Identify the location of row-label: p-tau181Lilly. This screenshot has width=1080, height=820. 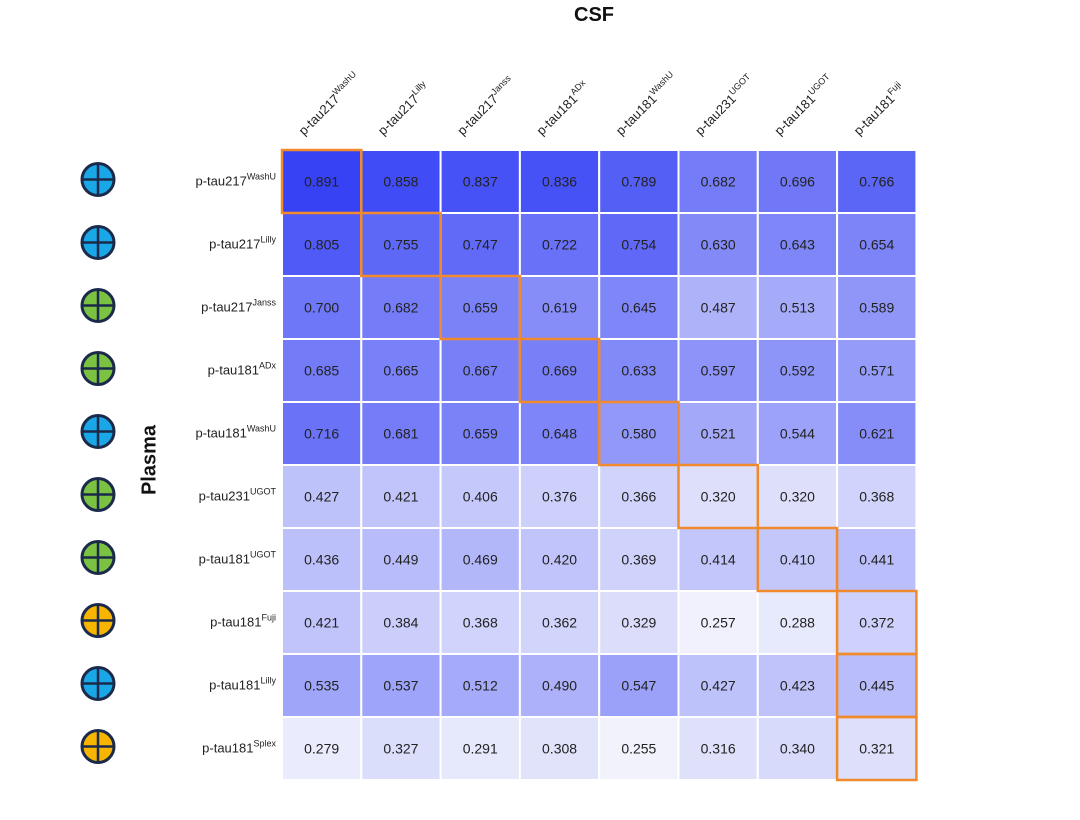
(242, 684).